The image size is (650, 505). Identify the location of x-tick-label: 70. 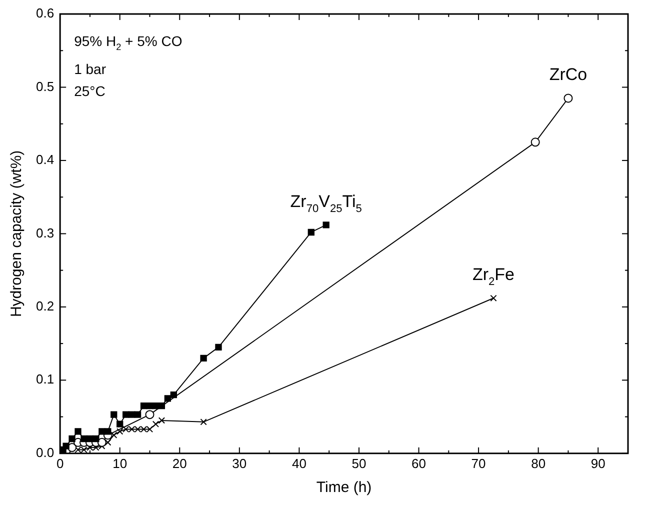
(478, 463).